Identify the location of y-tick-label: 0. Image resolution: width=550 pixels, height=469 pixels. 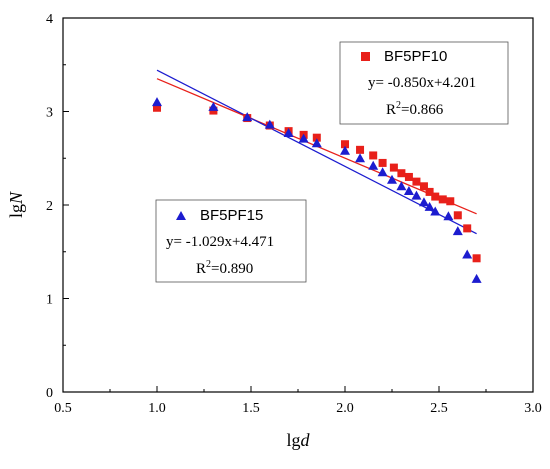
(49, 393).